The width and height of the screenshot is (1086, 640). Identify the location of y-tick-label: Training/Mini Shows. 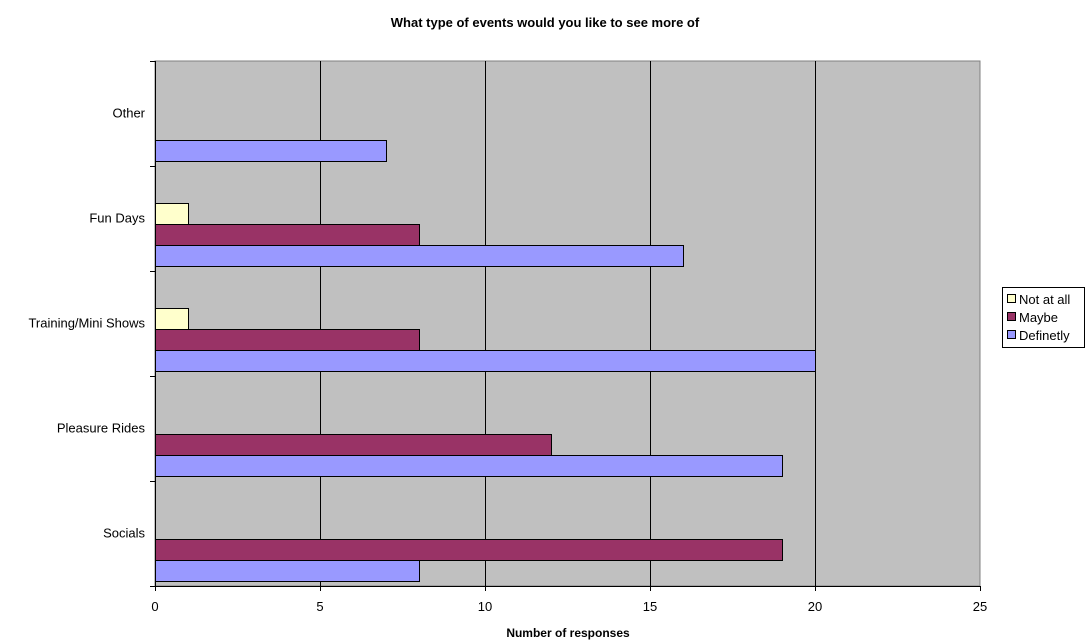
(86, 323).